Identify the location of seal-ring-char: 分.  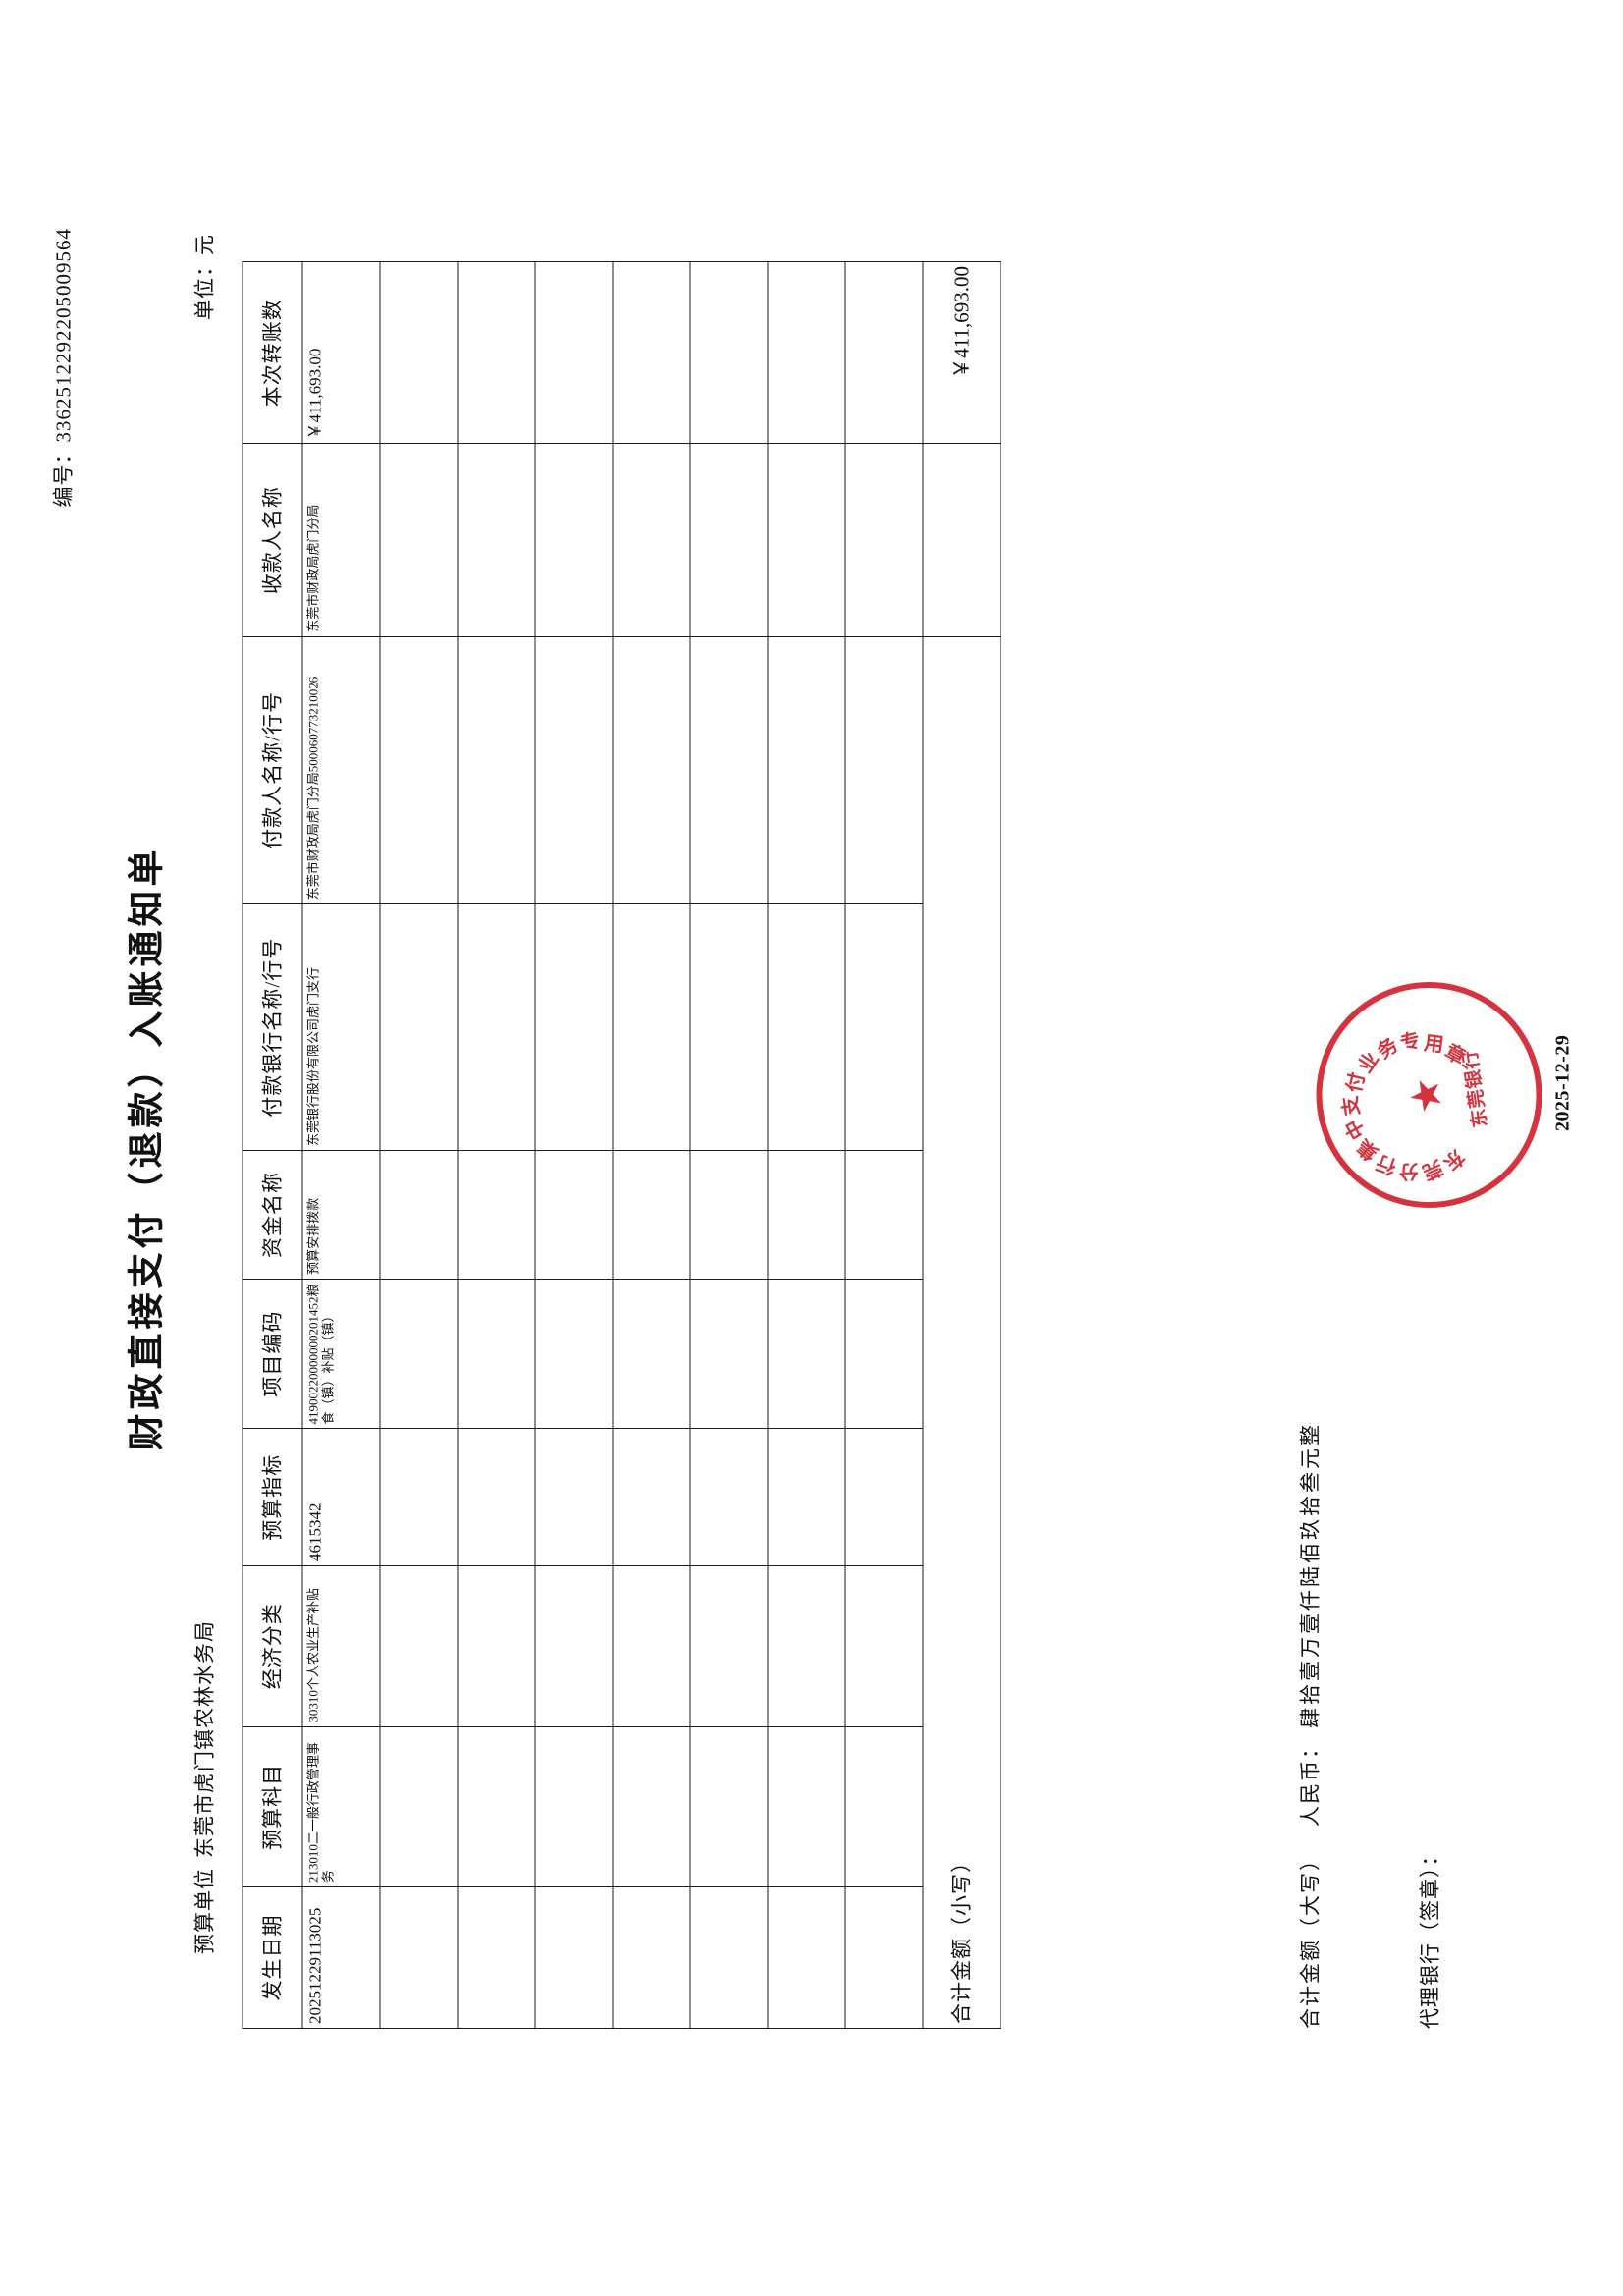
(1408, 1171).